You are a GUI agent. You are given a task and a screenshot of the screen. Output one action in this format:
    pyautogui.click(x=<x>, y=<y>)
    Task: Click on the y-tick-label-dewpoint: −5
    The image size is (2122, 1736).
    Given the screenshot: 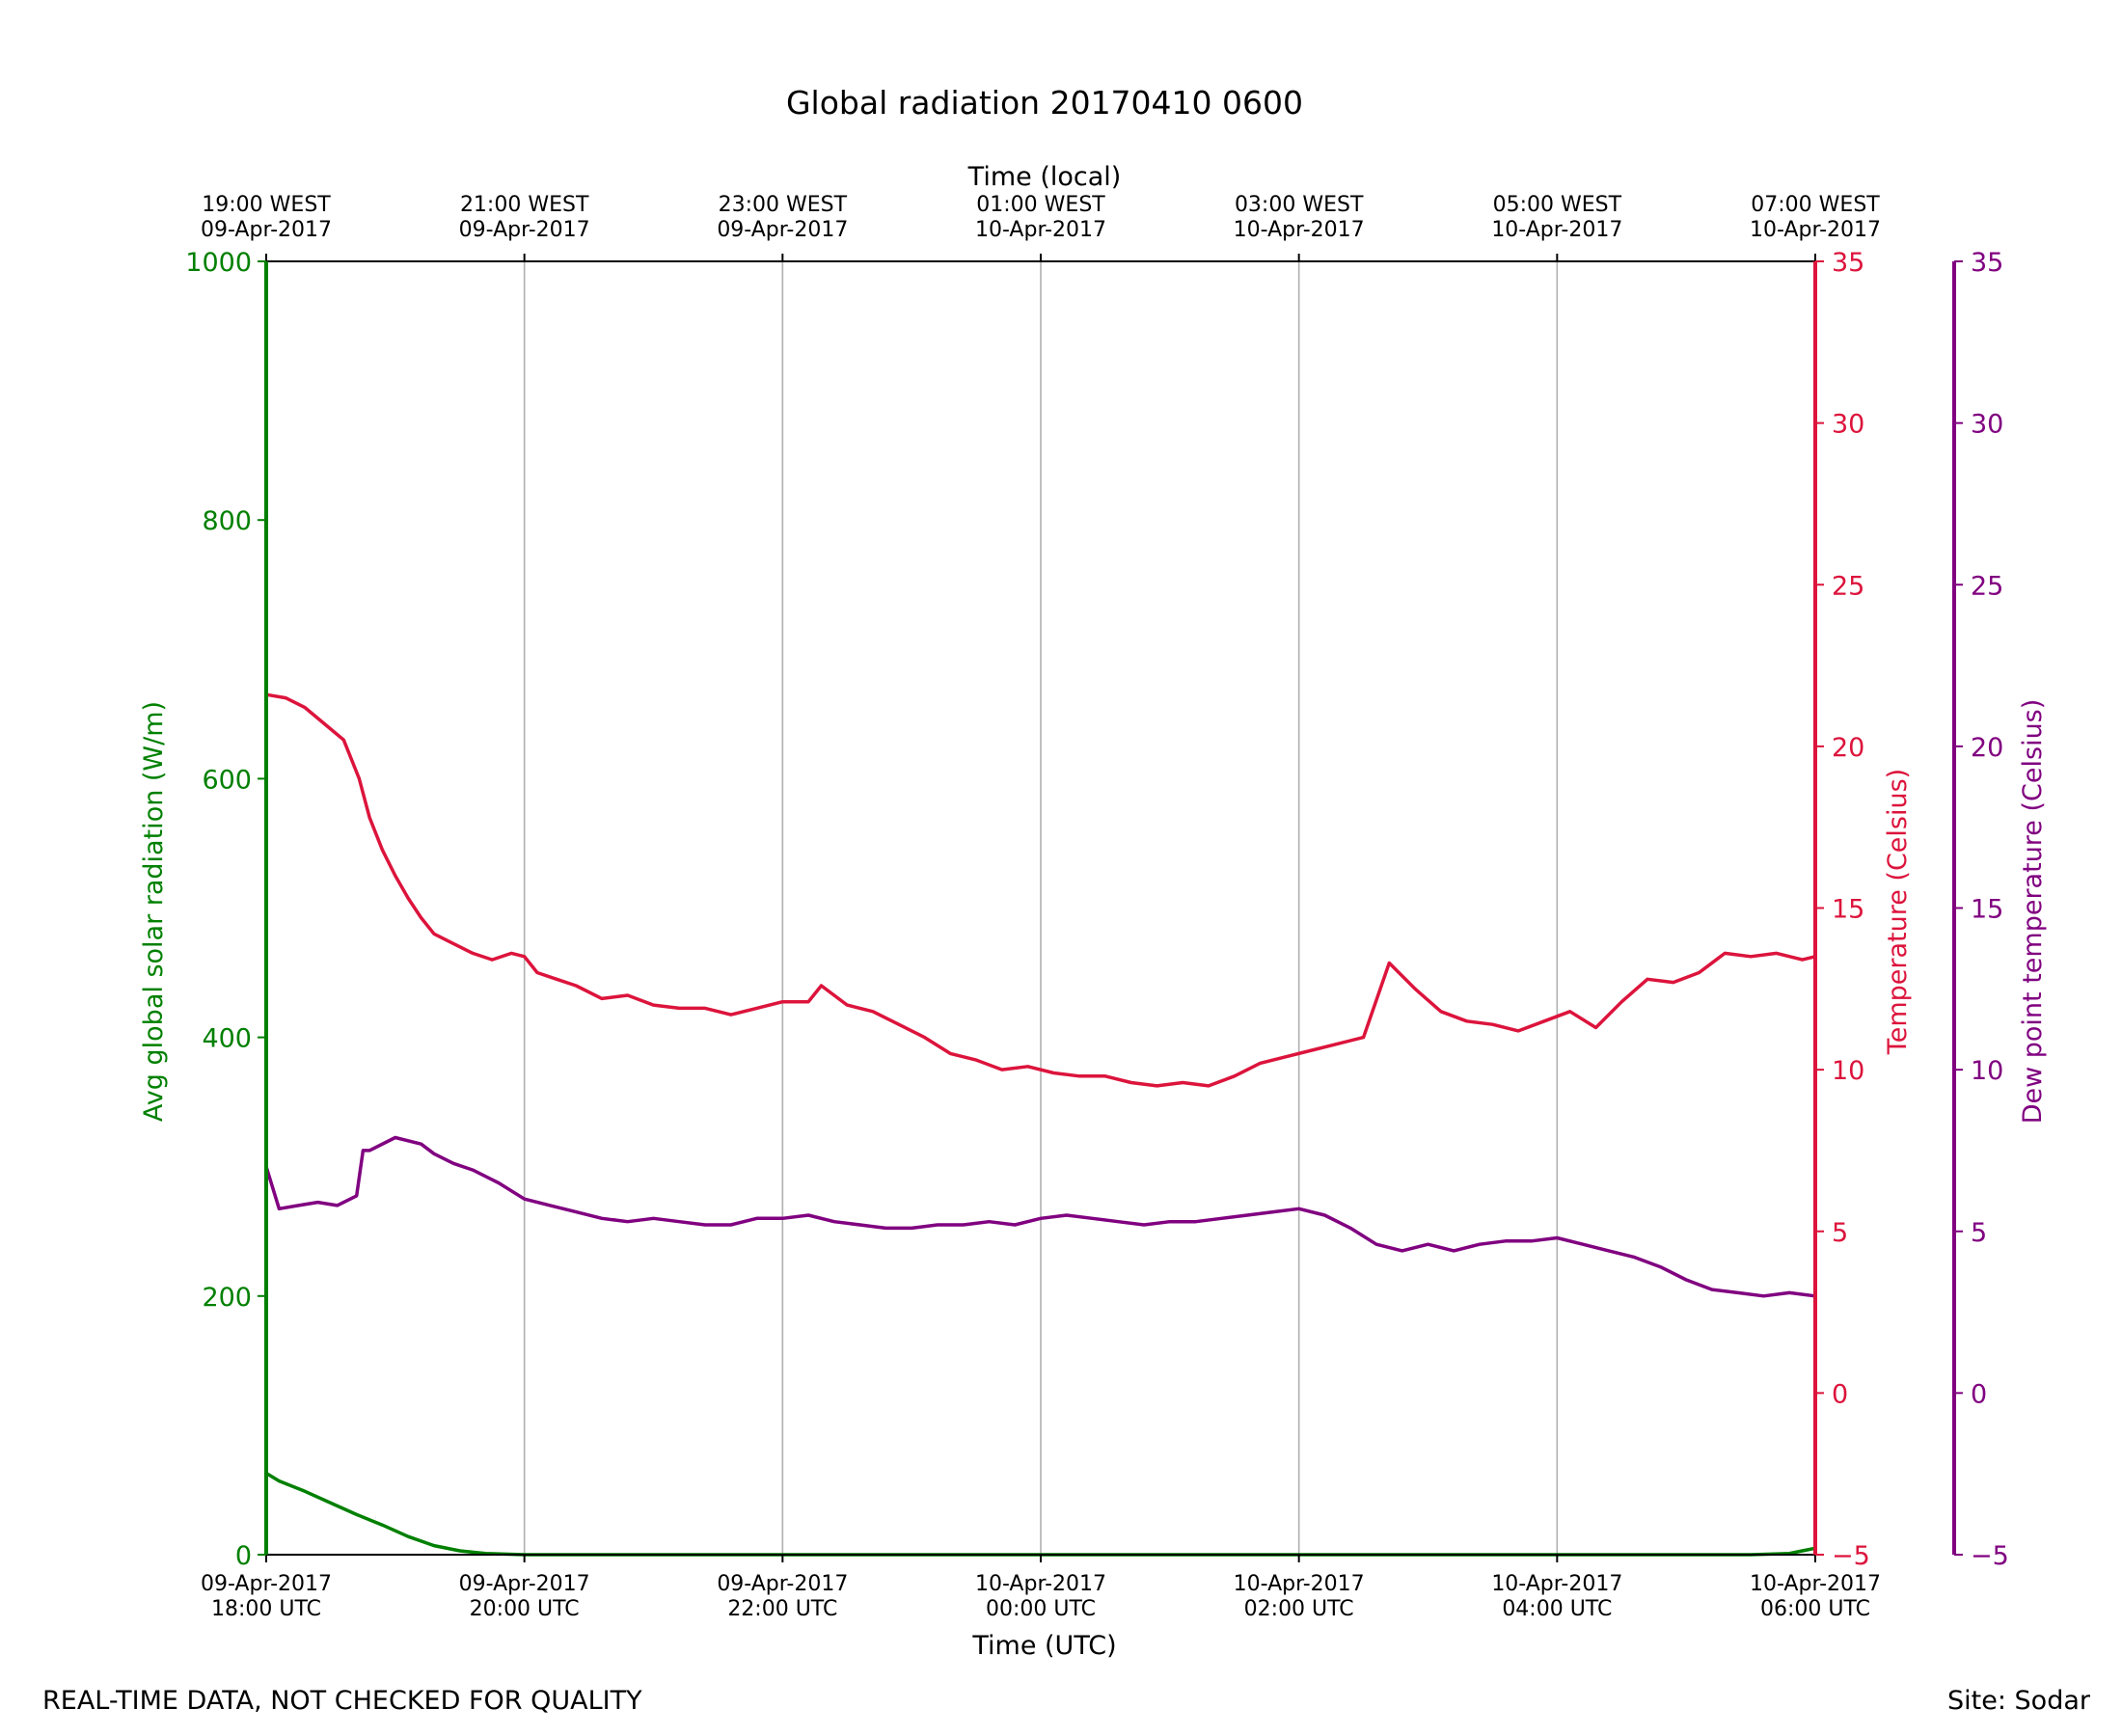 What is the action you would take?
    pyautogui.click(x=1990, y=1556)
    